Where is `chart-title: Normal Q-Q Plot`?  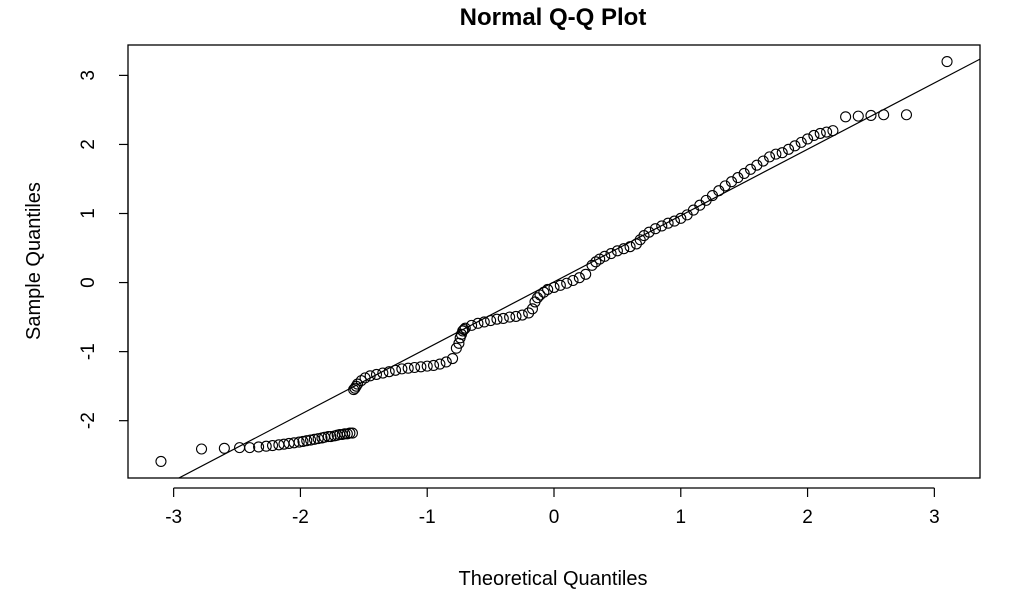
chart-title: Normal Q-Q Plot is located at coordinates (553, 17).